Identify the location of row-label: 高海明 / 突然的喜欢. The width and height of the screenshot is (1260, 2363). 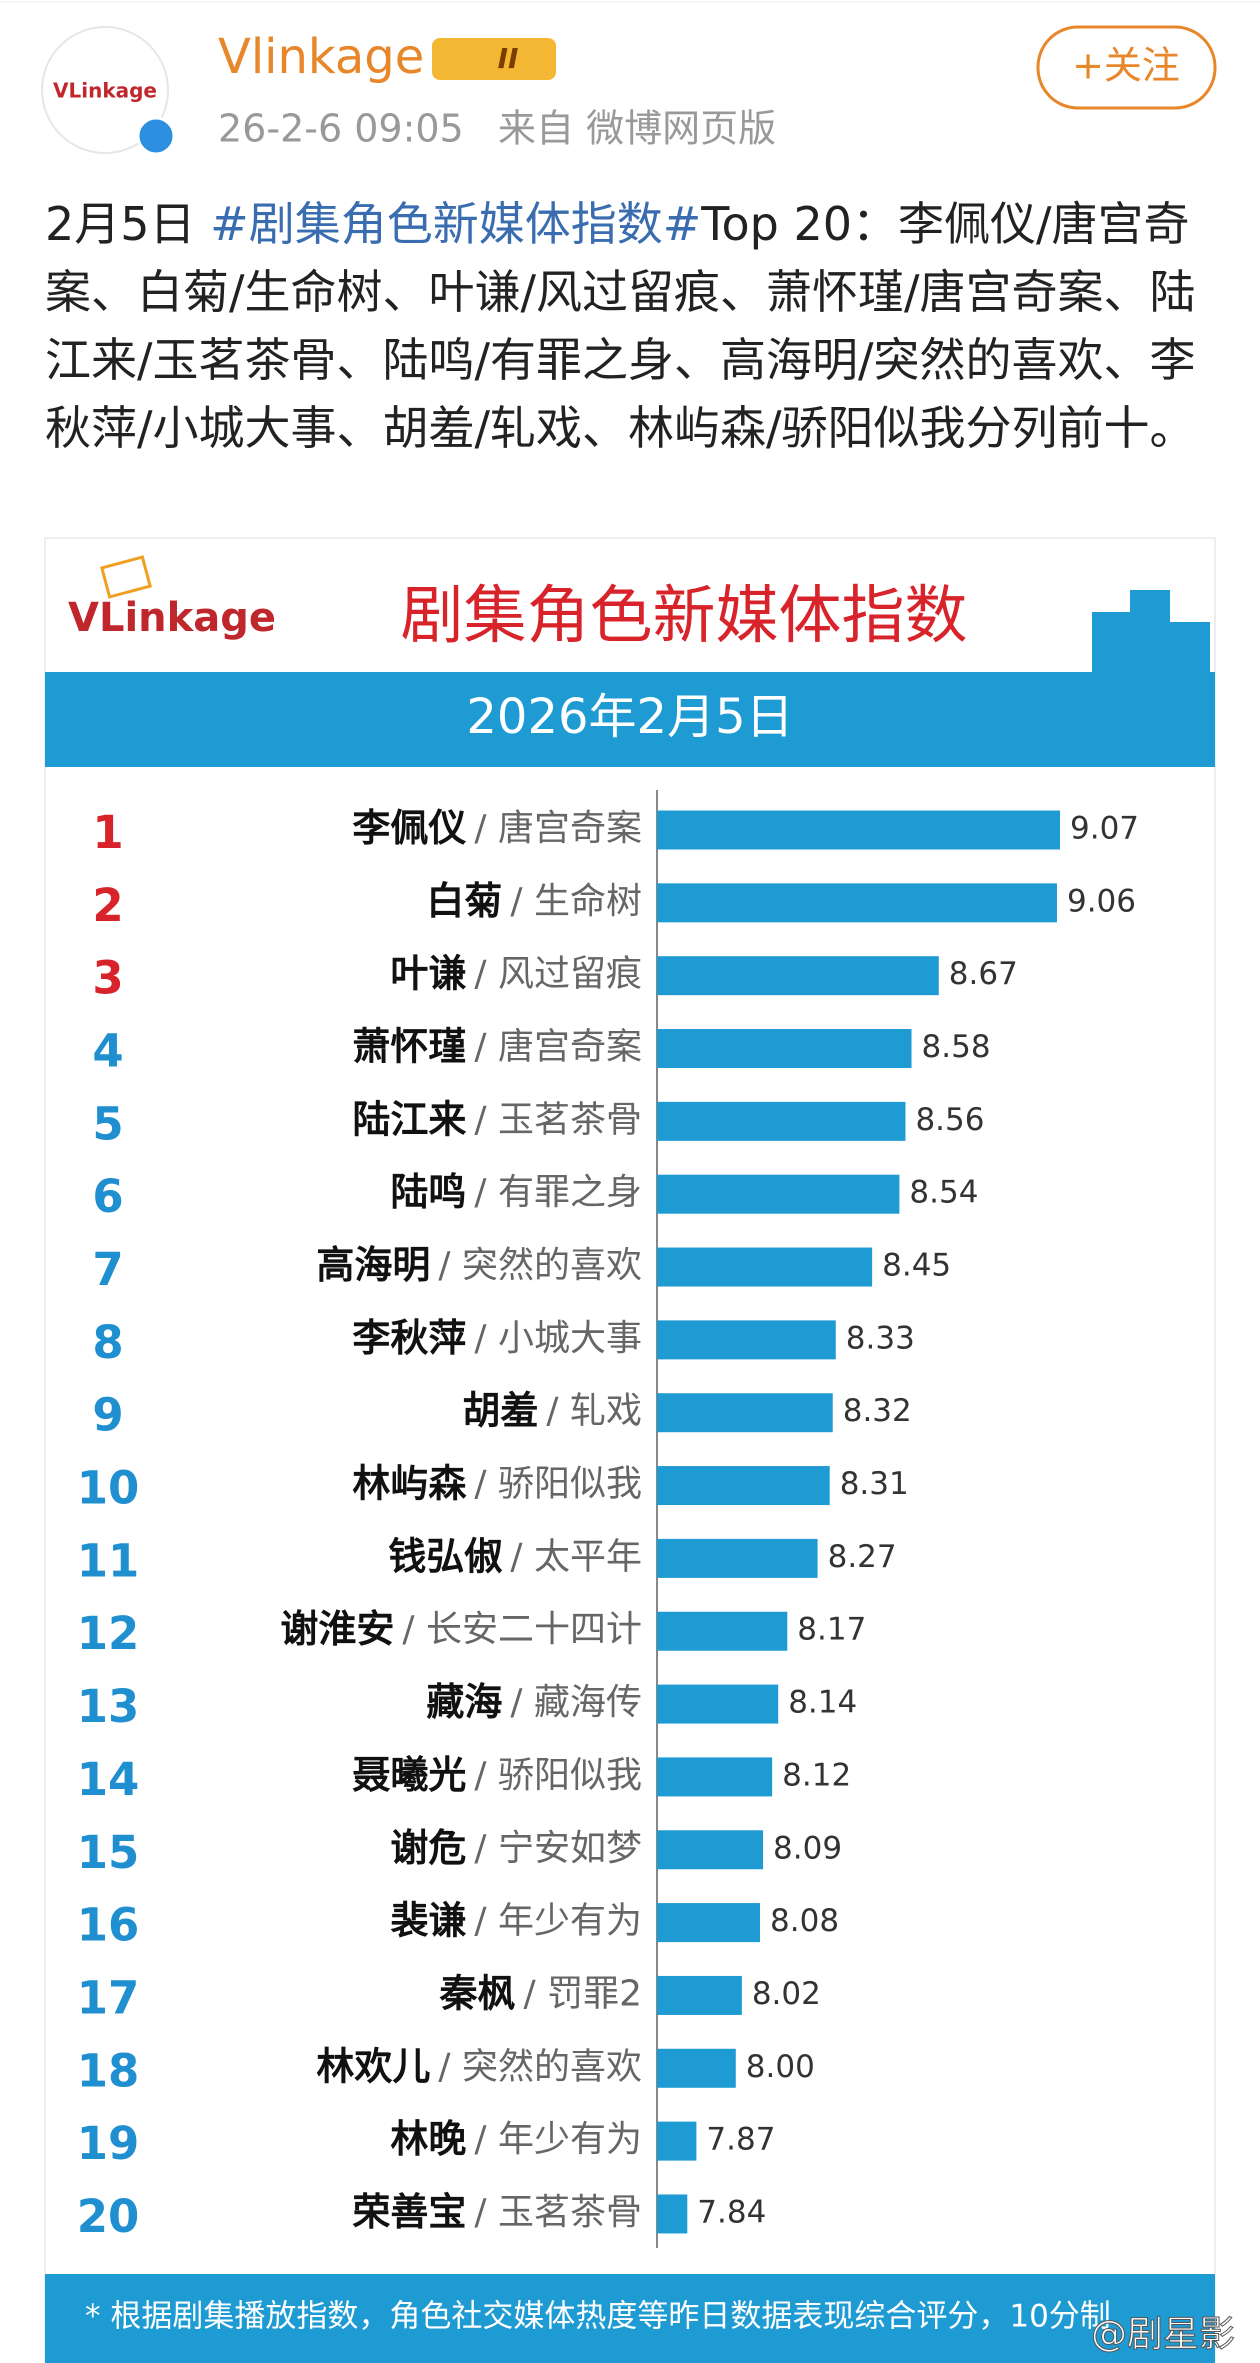
(479, 1265).